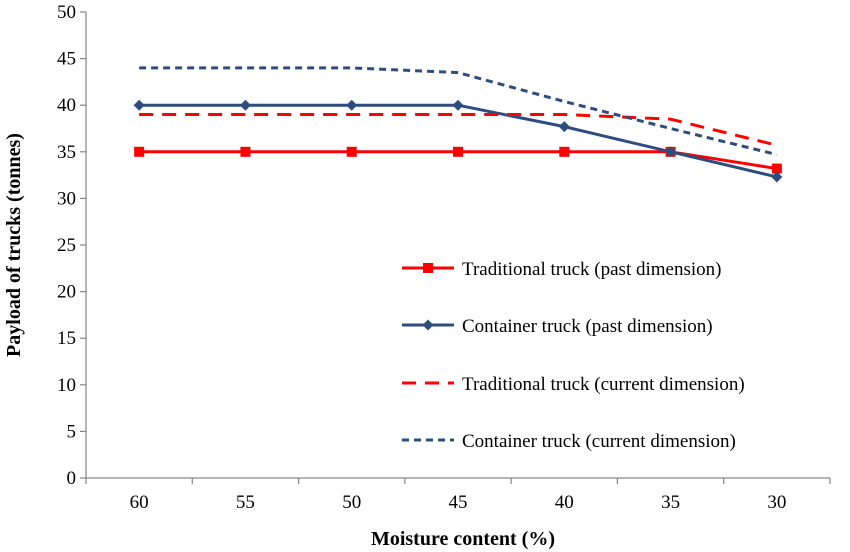 The height and width of the screenshot is (552, 850). What do you see at coordinates (66, 105) in the screenshot?
I see `y-tick-label: 40` at bounding box center [66, 105].